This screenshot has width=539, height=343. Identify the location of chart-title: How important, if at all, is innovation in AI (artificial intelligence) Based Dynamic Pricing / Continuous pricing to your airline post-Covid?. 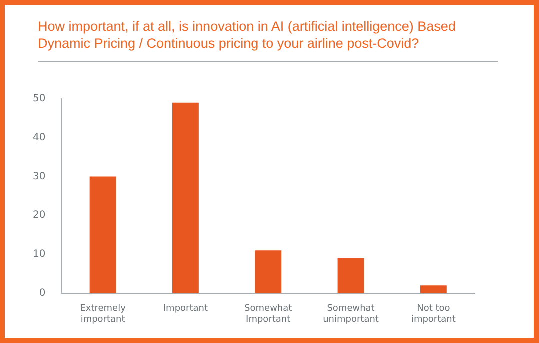
(247, 35).